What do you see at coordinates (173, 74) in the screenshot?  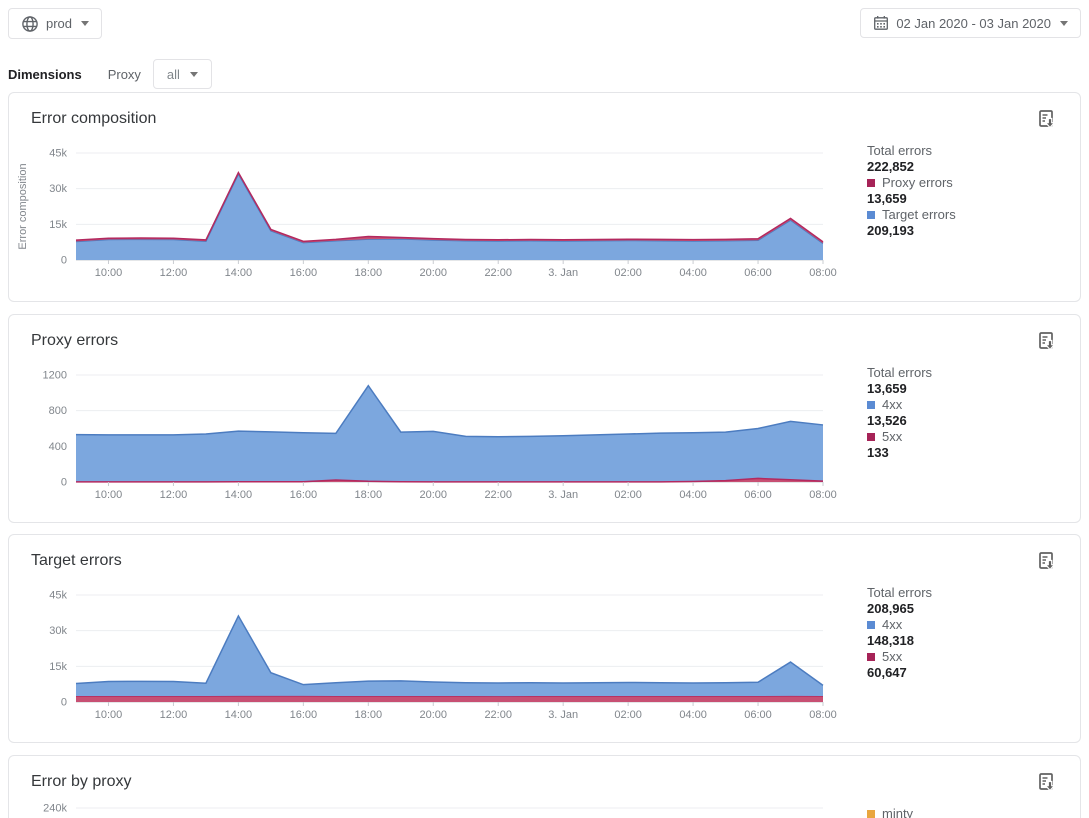 I see `dimension-value: all` at bounding box center [173, 74].